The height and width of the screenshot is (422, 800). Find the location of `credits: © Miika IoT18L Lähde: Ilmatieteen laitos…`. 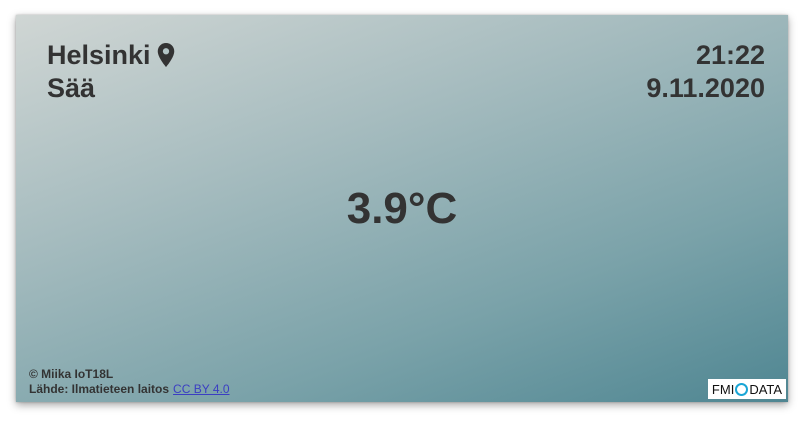

credits: © Miika IoT18L Lähde: Ilmatieteen laitos… is located at coordinates (129, 382).